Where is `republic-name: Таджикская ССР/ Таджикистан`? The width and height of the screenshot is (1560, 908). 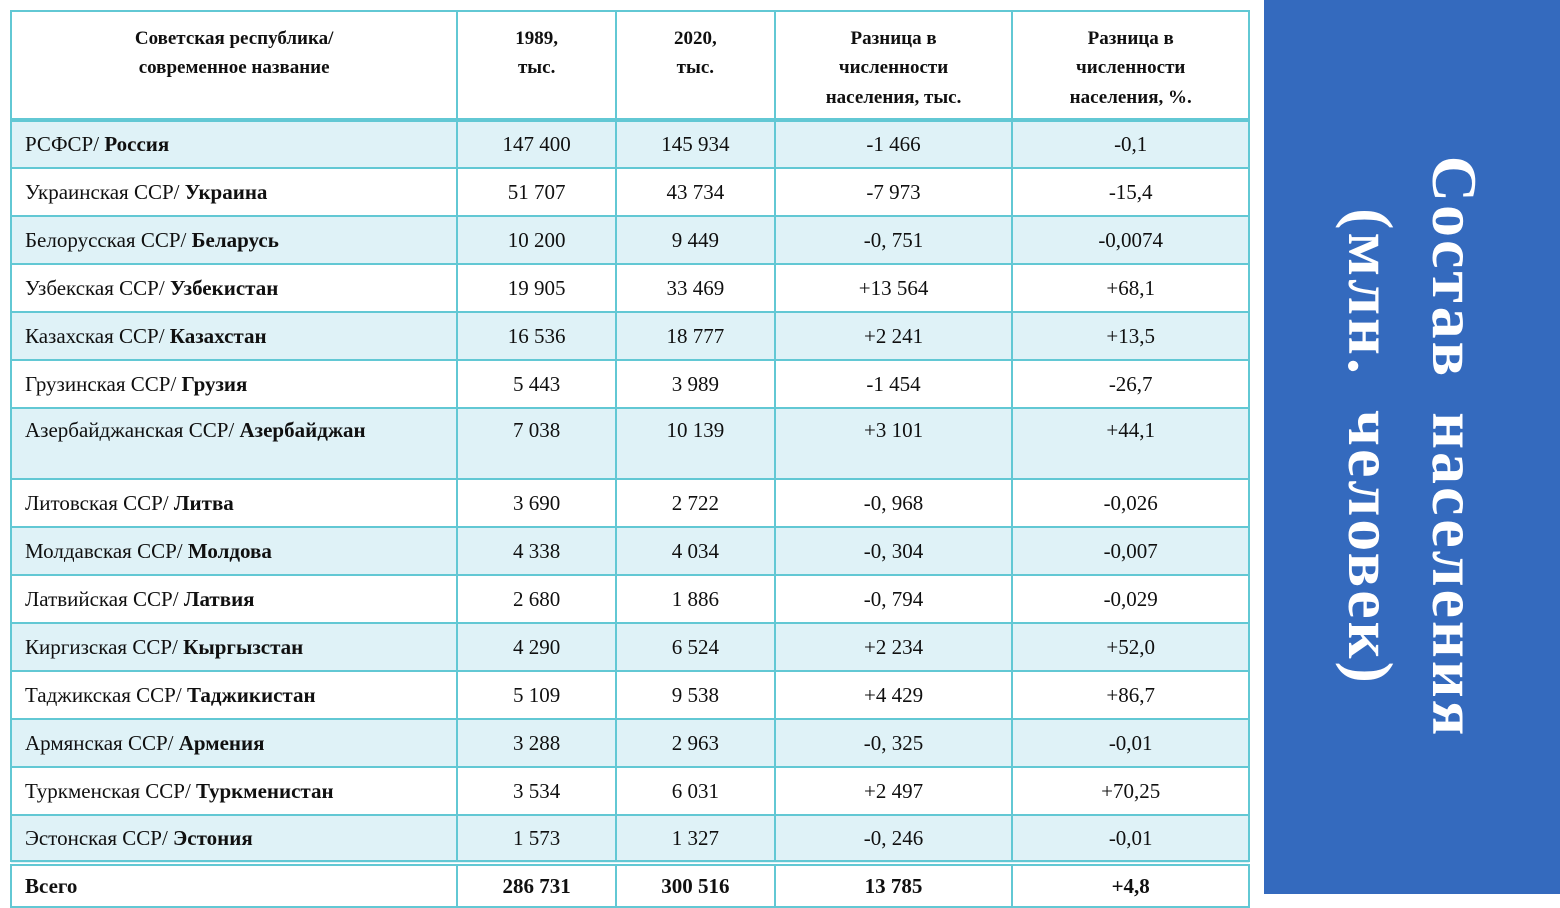
republic-name: Таджикская ССР/ Таджикистан is located at coordinates (234, 695).